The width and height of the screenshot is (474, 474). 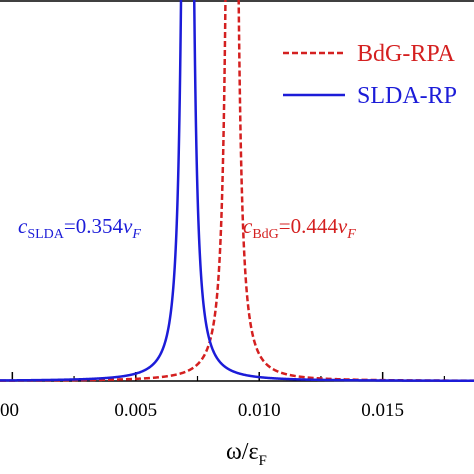 I want to click on legend: BdG-RPA SLDA-RP, so click(x=370, y=75).